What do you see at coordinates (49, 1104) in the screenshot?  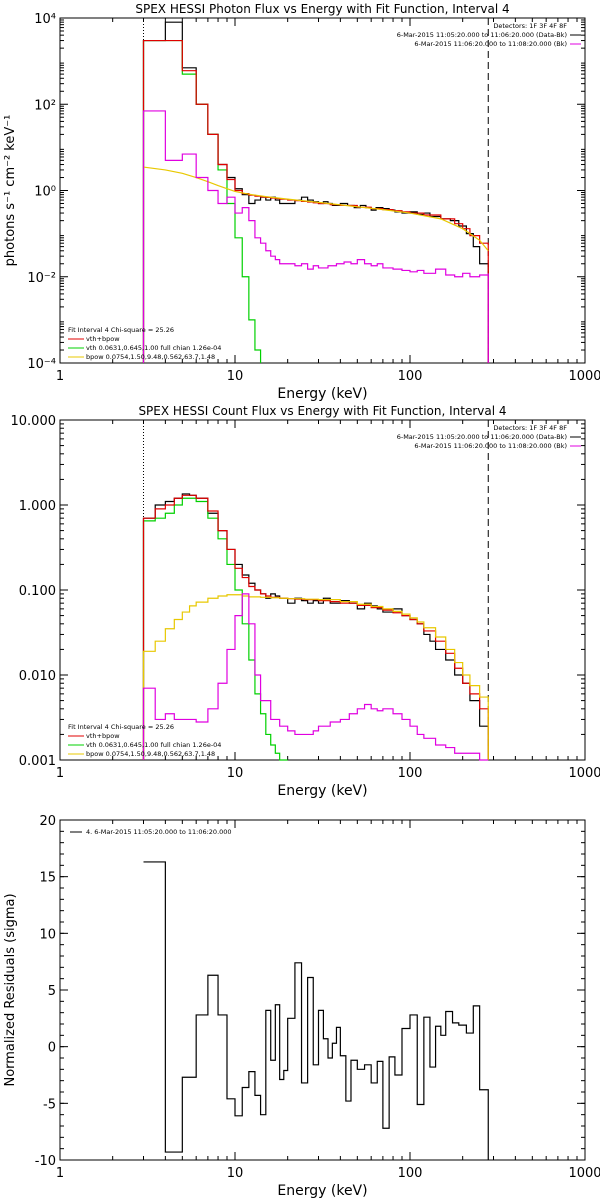 I see `y-tick-label: -5` at bounding box center [49, 1104].